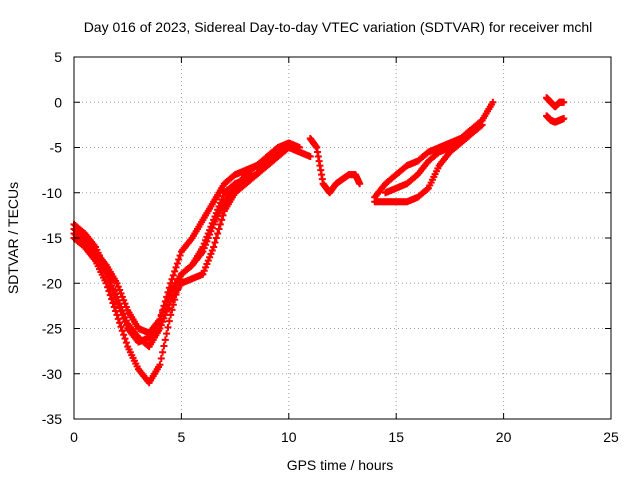 The image size is (640, 480). Describe the element at coordinates (396, 437) in the screenshot. I see `x-tick-label: 15` at that location.